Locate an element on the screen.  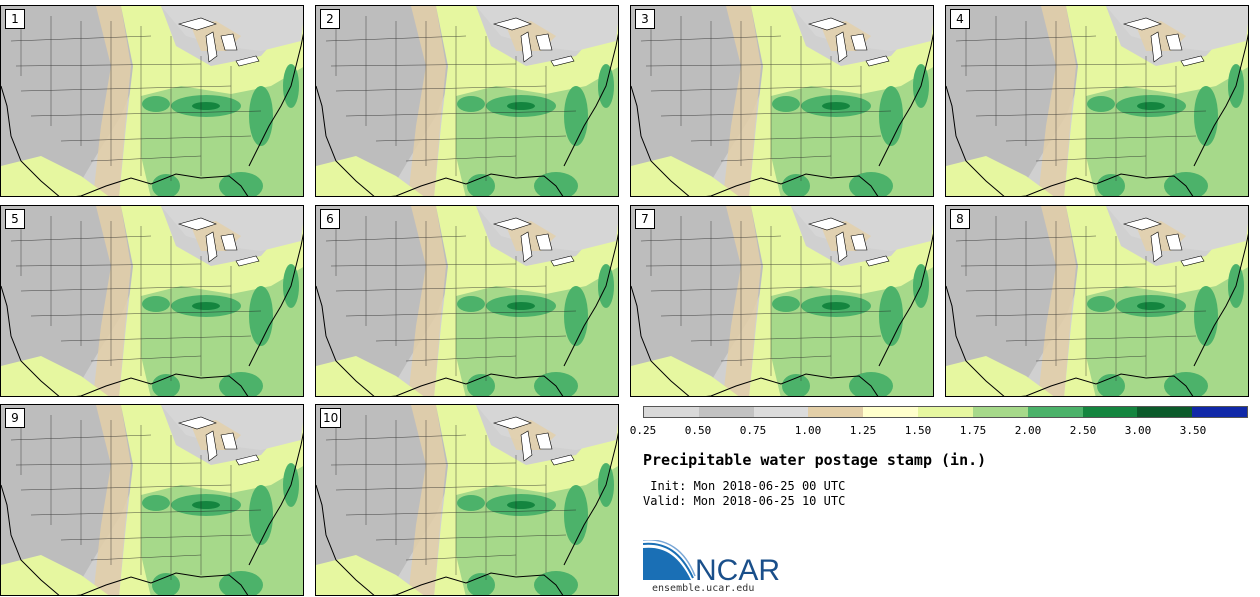
member-number-label: 4 is located at coordinates (960, 19).